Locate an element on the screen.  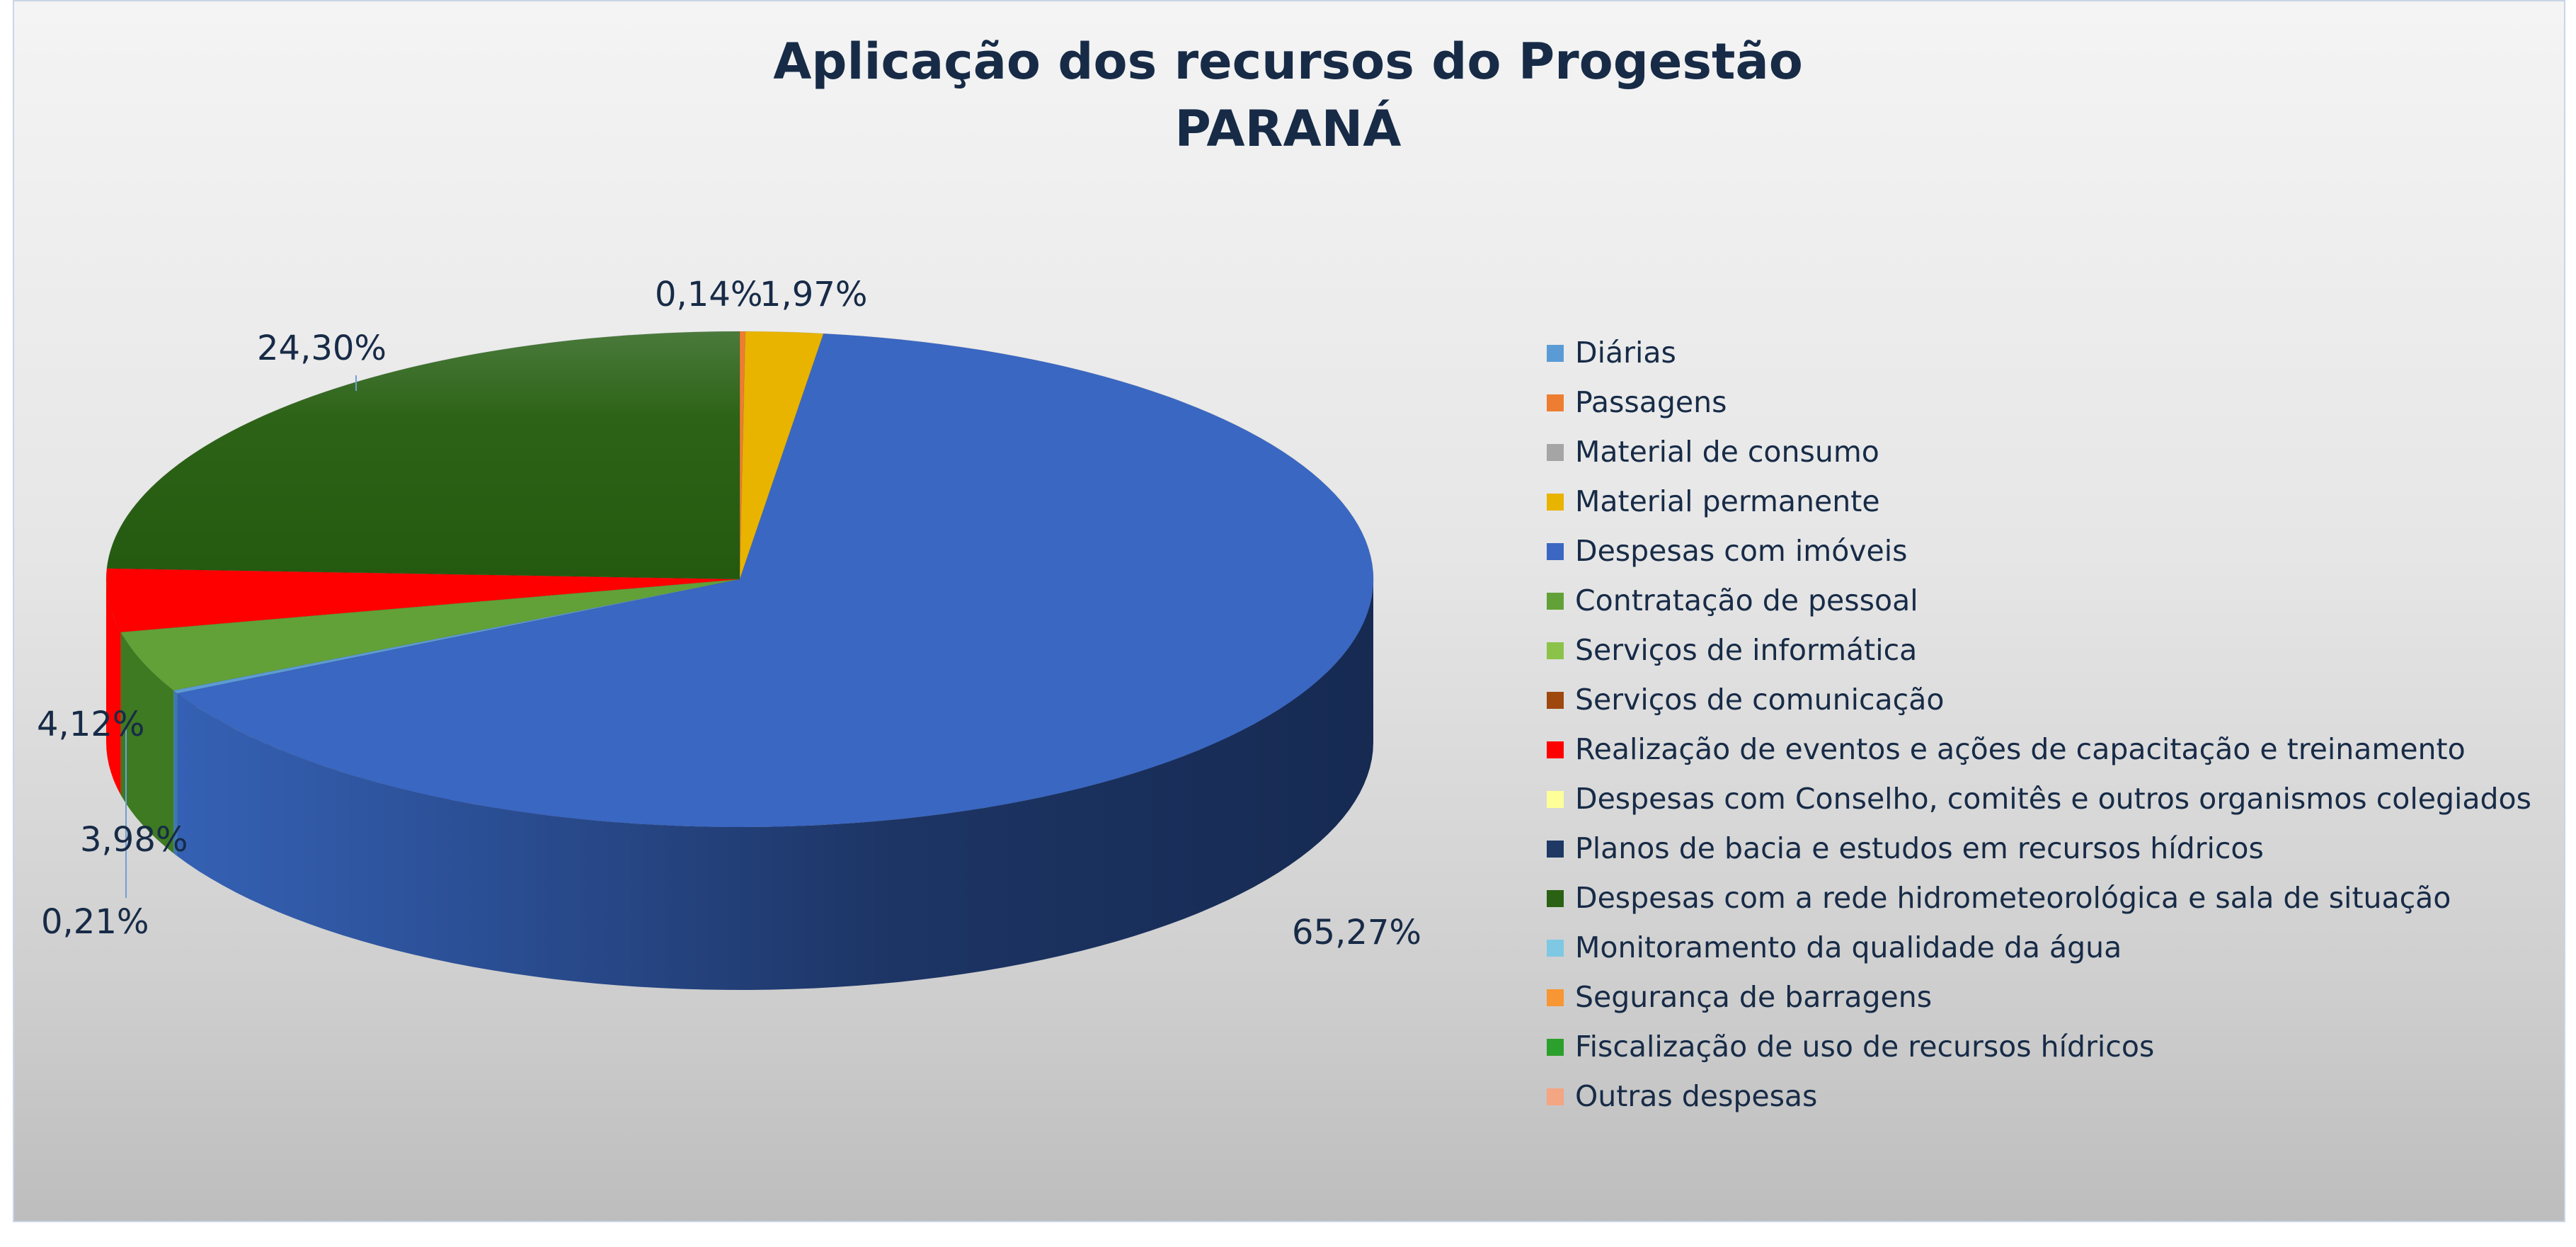
data-label: 0,14% is located at coordinates (708, 294).